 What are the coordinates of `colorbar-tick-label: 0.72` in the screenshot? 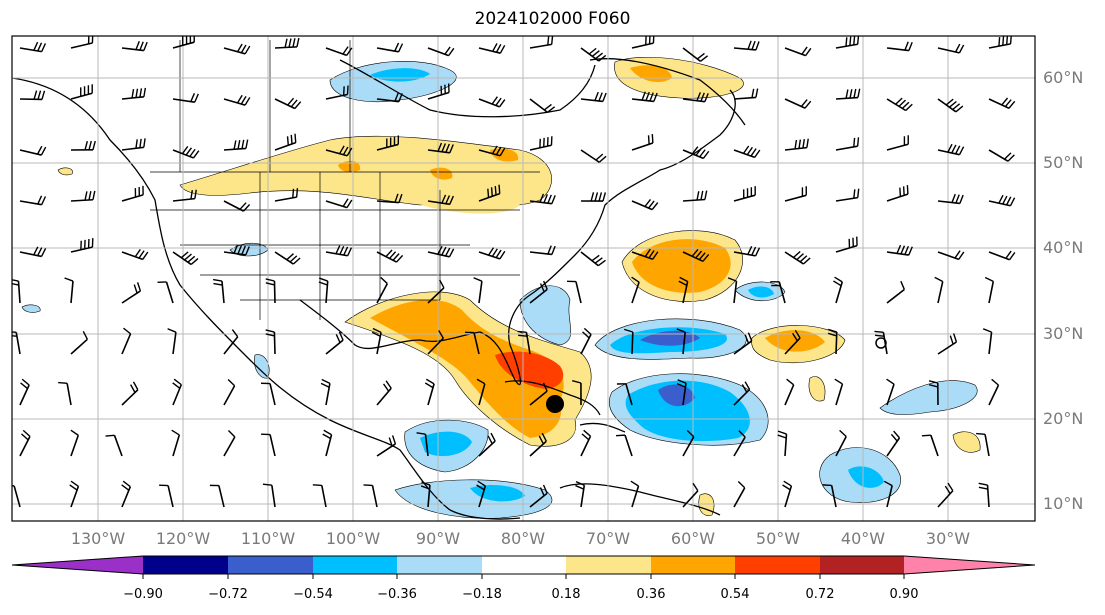 It's located at (820, 594).